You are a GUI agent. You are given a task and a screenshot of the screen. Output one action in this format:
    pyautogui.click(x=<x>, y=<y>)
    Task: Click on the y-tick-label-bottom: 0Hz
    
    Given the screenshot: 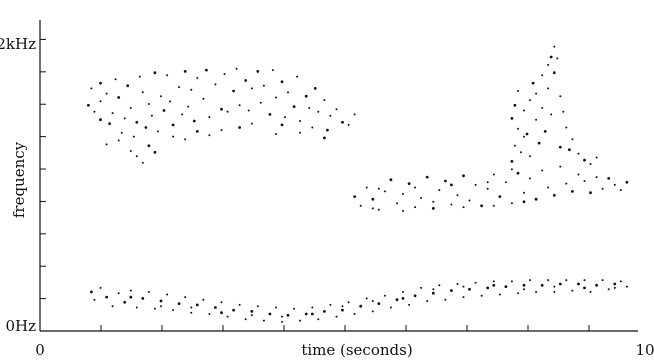 What is the action you would take?
    pyautogui.click(x=20, y=326)
    